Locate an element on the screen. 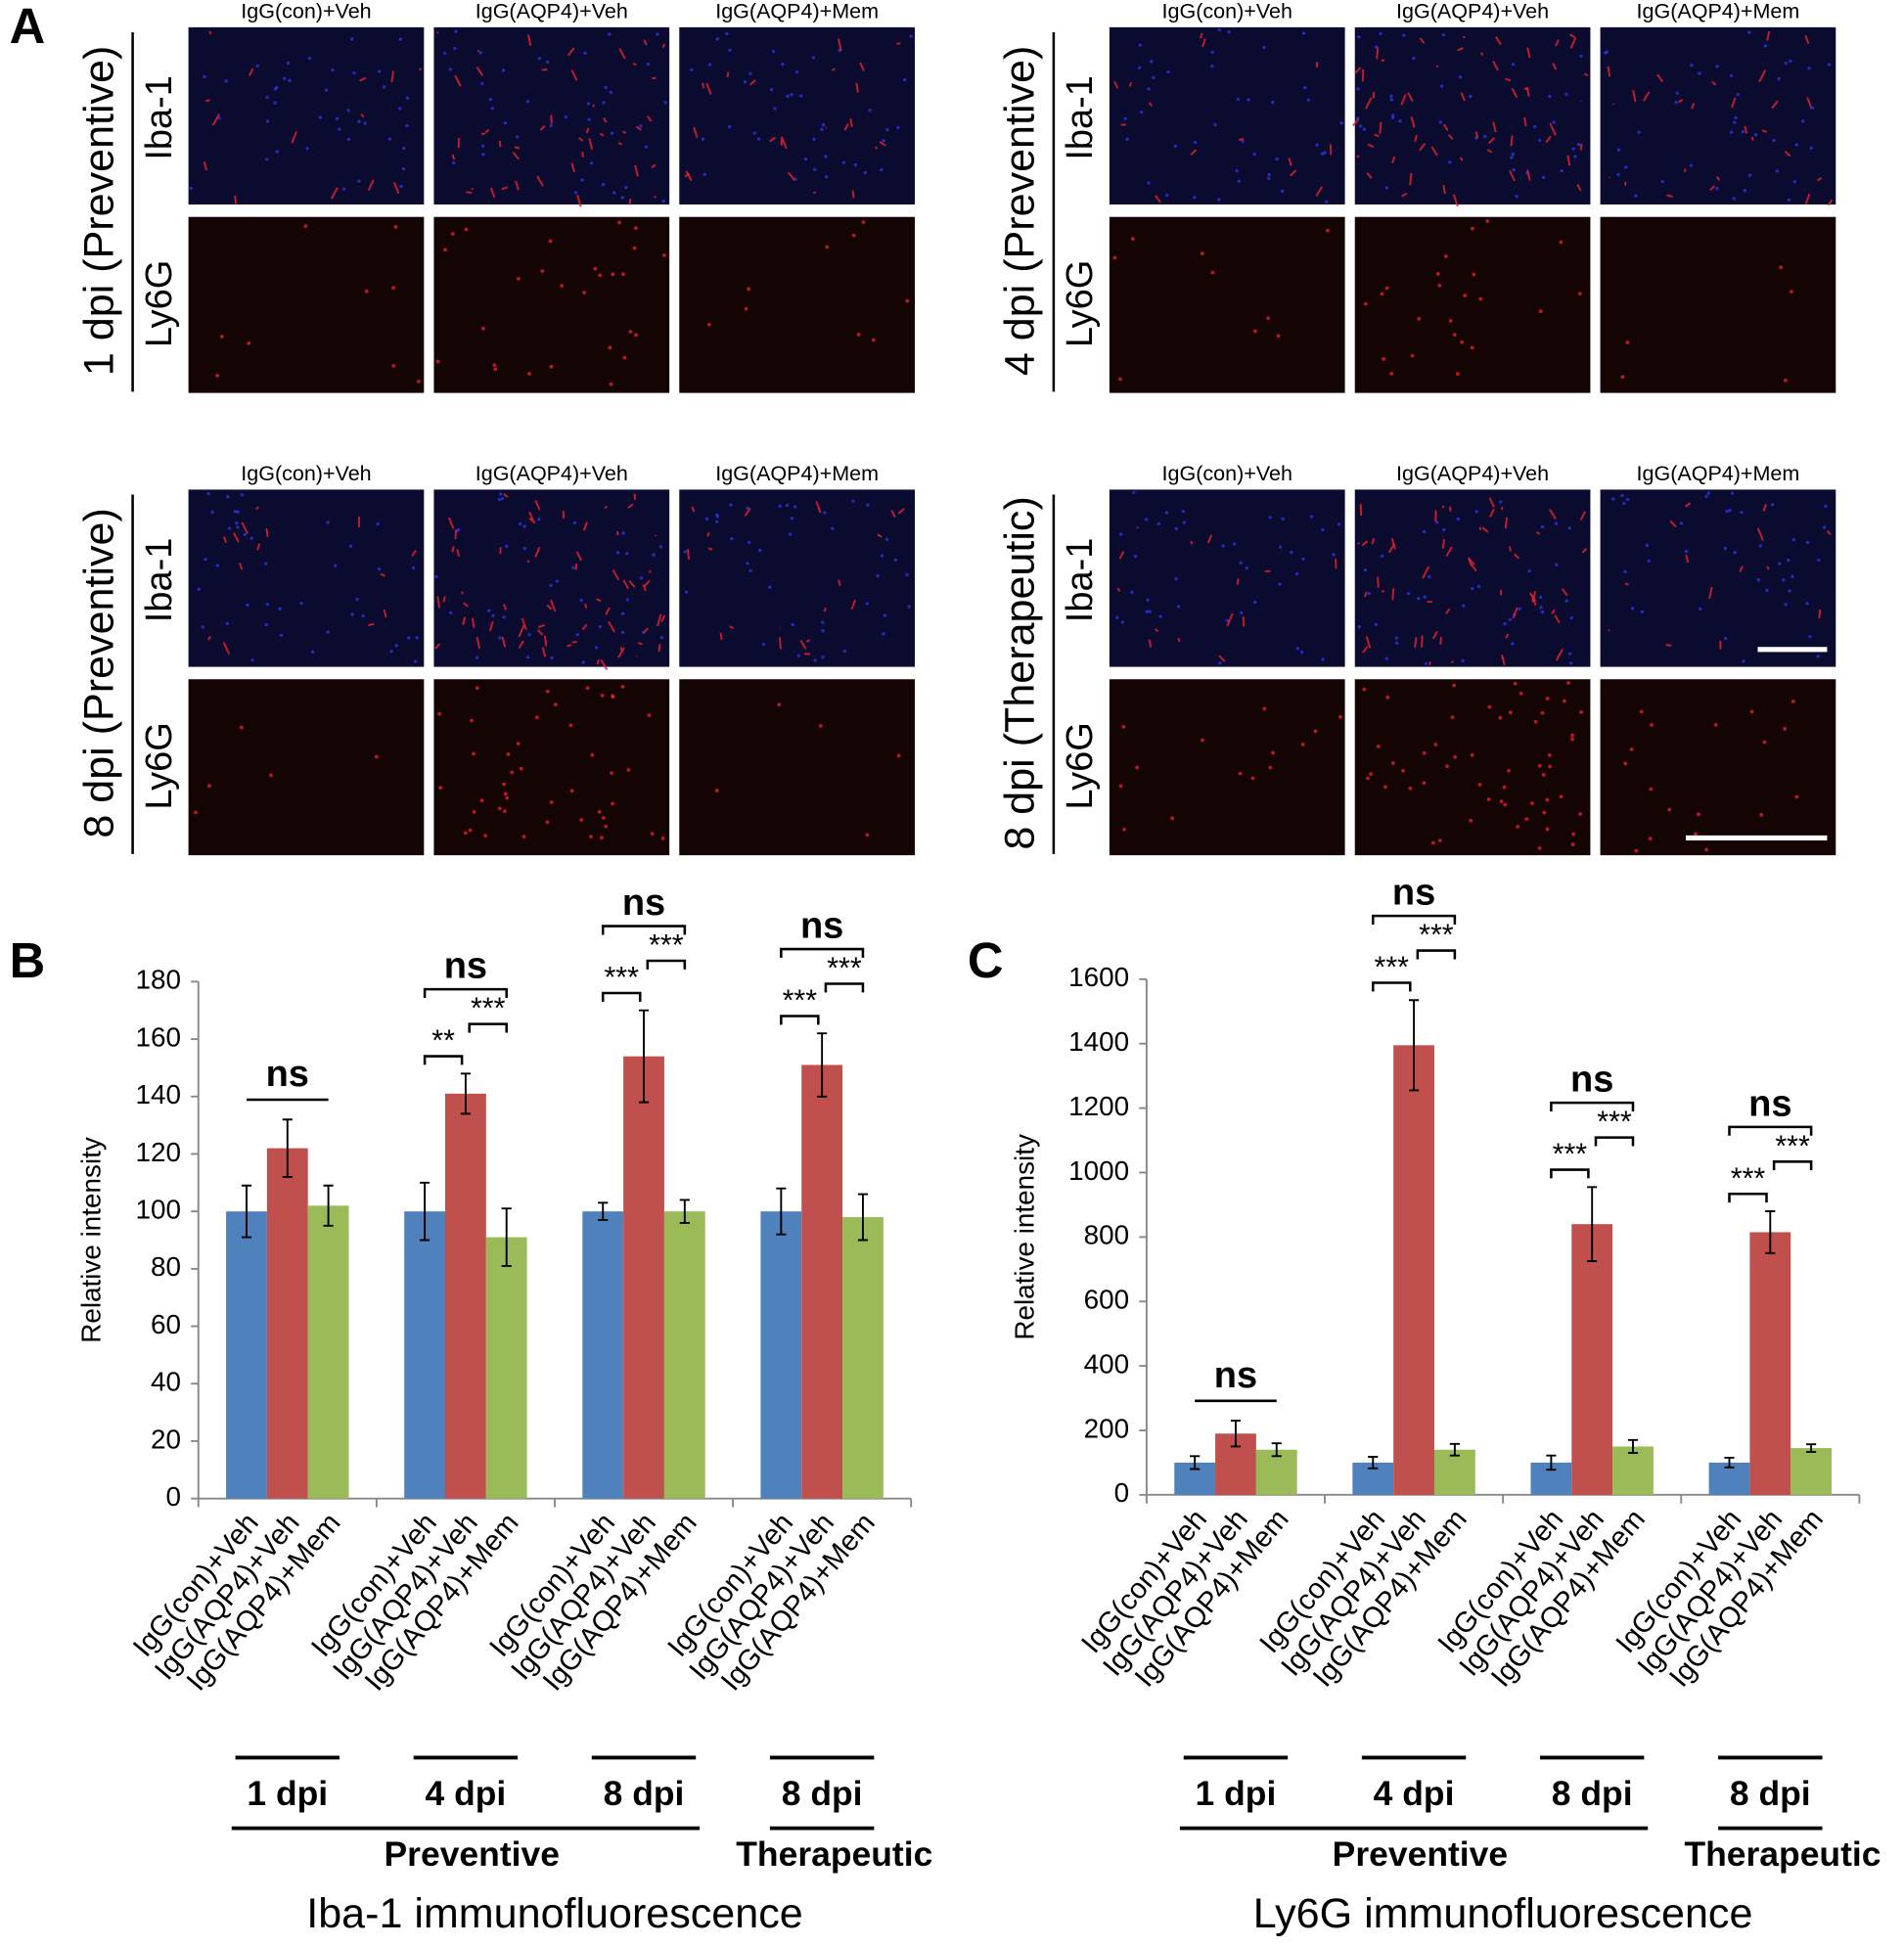  y-tick-label: 100 is located at coordinates (158, 1210).